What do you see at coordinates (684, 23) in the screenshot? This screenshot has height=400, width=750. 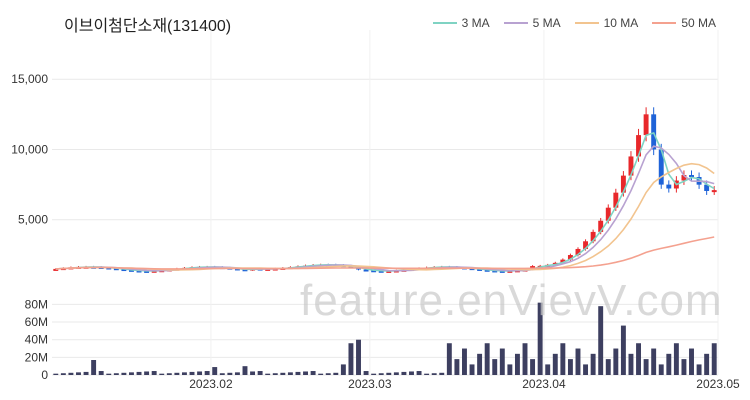 I see `legend-item-50ma: 50 MA` at bounding box center [684, 23].